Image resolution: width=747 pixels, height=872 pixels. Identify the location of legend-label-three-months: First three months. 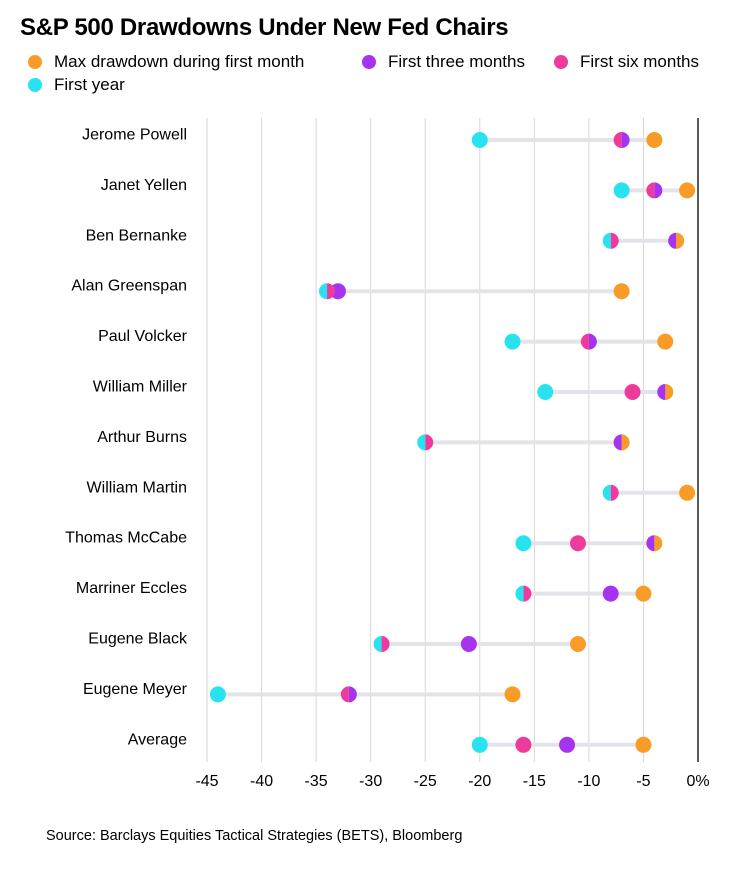
(456, 61).